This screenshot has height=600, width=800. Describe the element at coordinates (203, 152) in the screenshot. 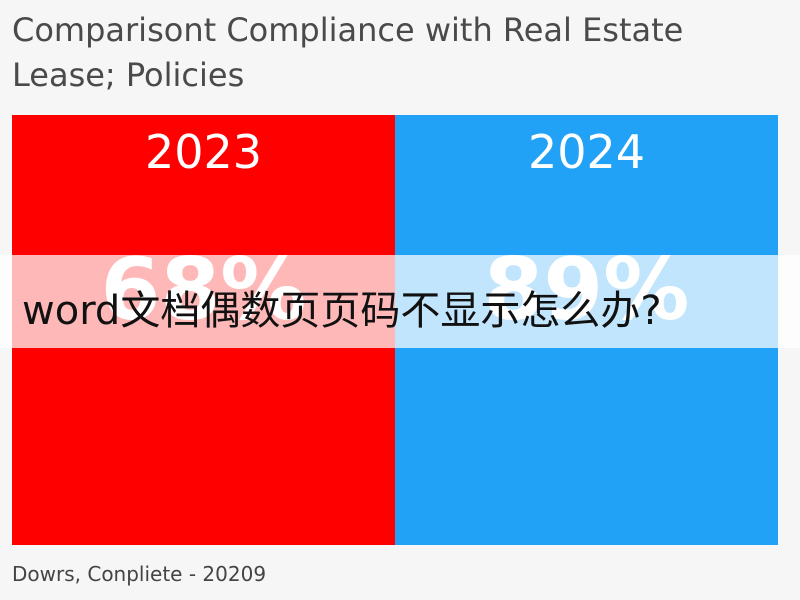

I see `panel-year: 2023` at that location.